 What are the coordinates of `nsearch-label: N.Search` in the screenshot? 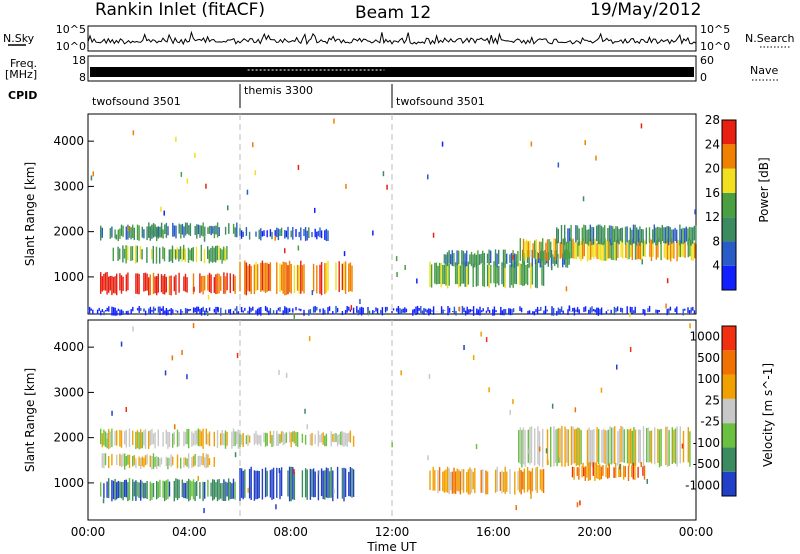 It's located at (770, 38).